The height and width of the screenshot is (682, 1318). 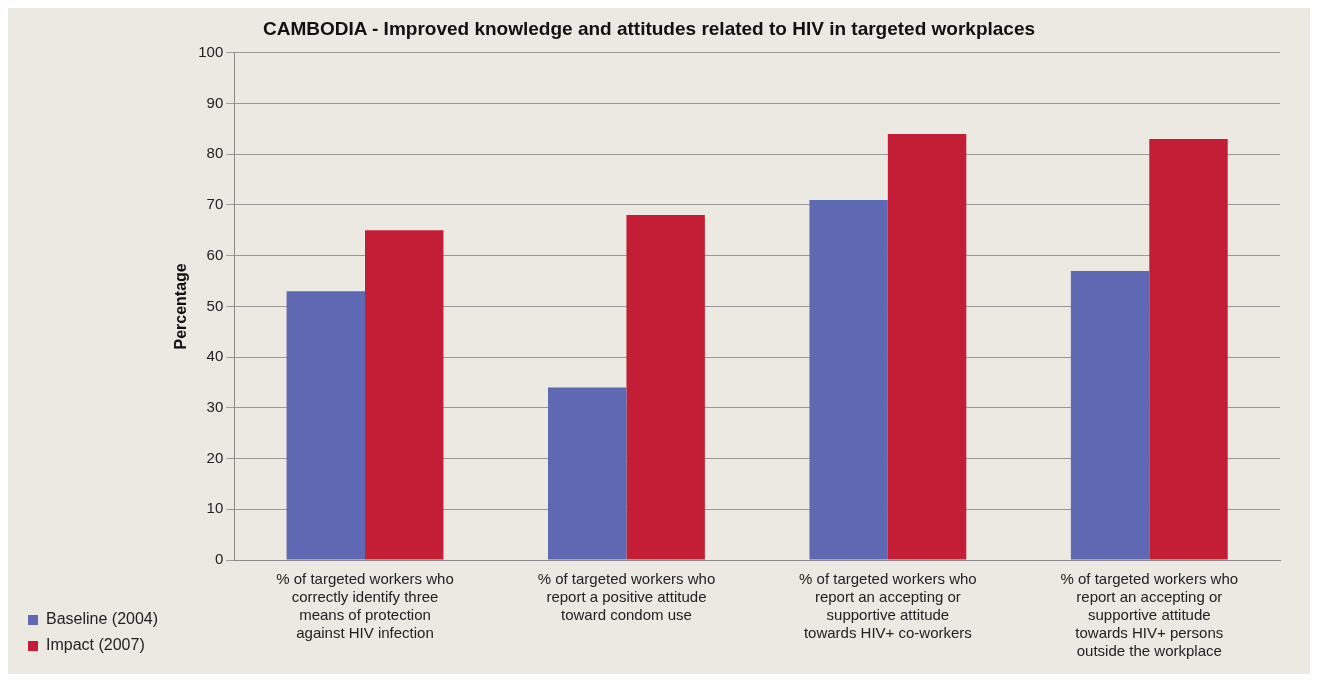 I want to click on y-tick-label: 0, so click(x=219, y=559).